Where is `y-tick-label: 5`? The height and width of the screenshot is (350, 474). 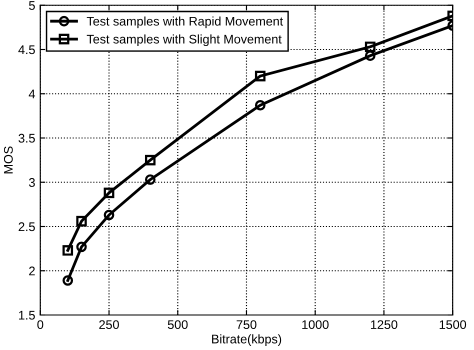
y-tick-label: 5 is located at coordinates (31, 5).